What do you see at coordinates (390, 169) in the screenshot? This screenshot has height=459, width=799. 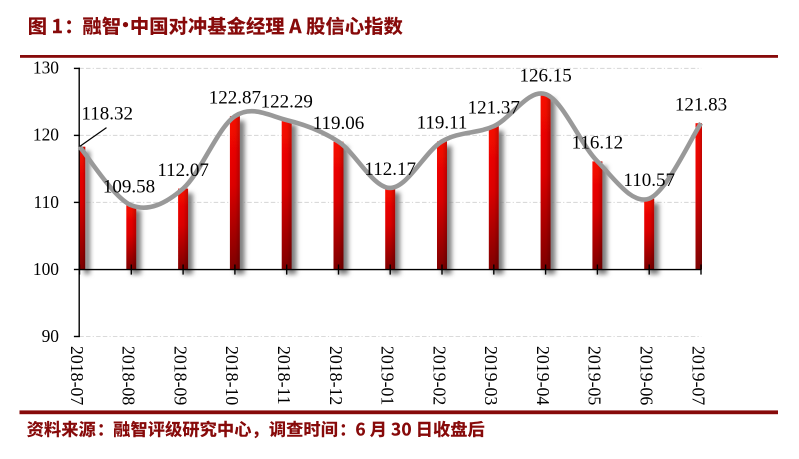 I see `svg-text: 112.17` at bounding box center [390, 169].